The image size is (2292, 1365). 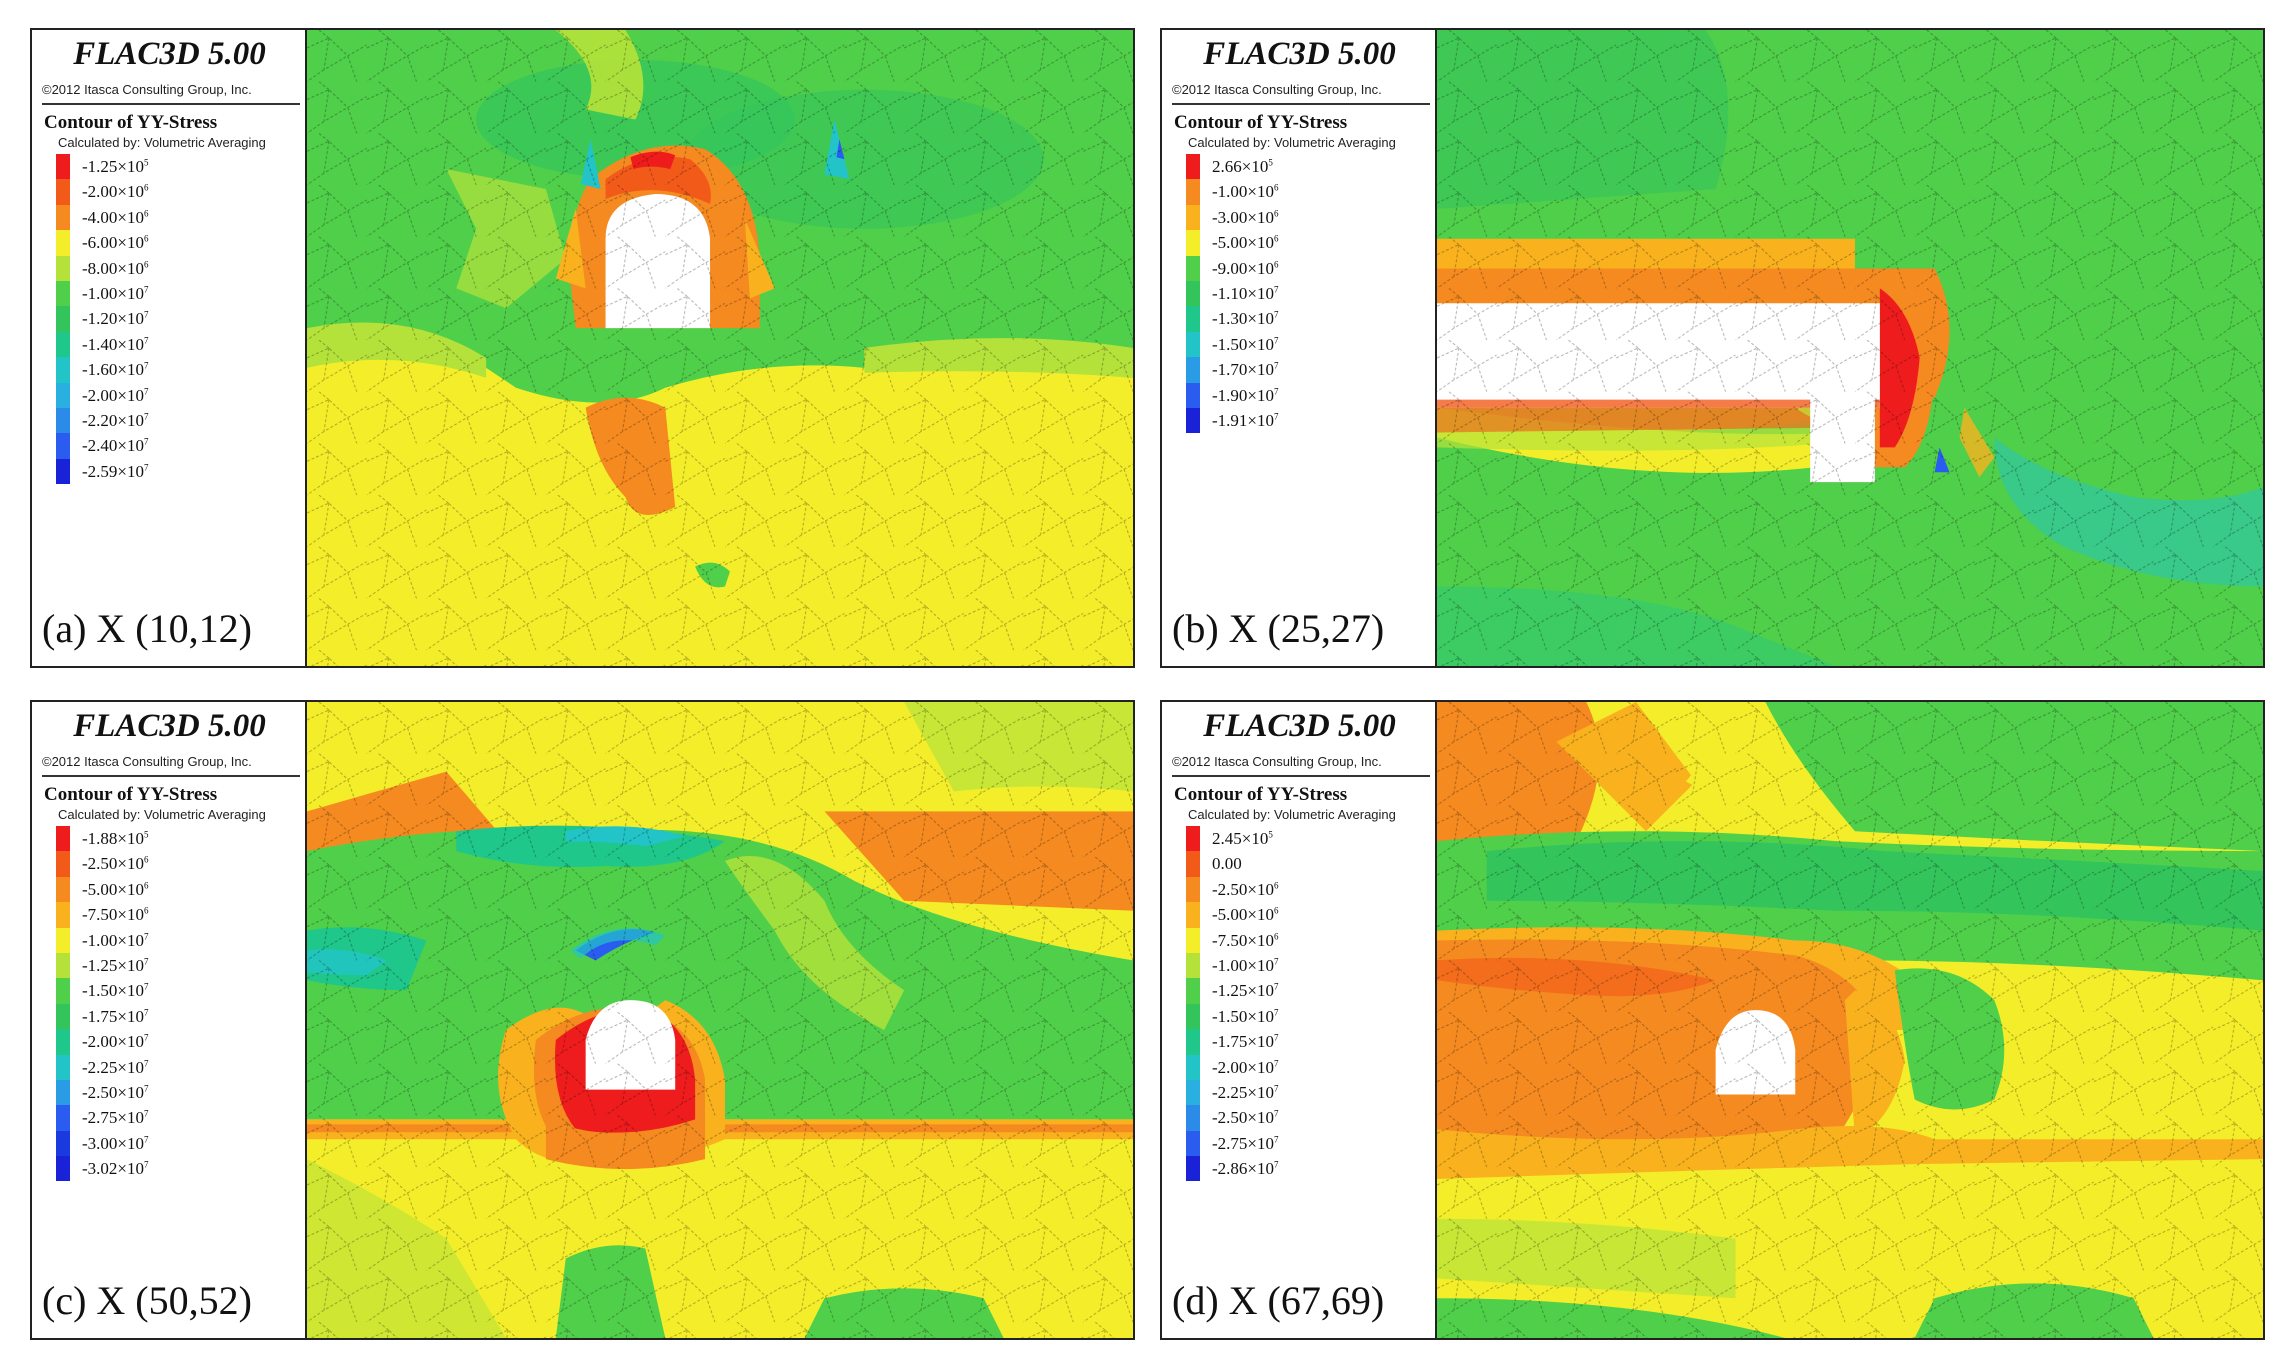 What do you see at coordinates (1230, 1092) in the screenshot?
I see `legend-mantissa: -2.25` at bounding box center [1230, 1092].